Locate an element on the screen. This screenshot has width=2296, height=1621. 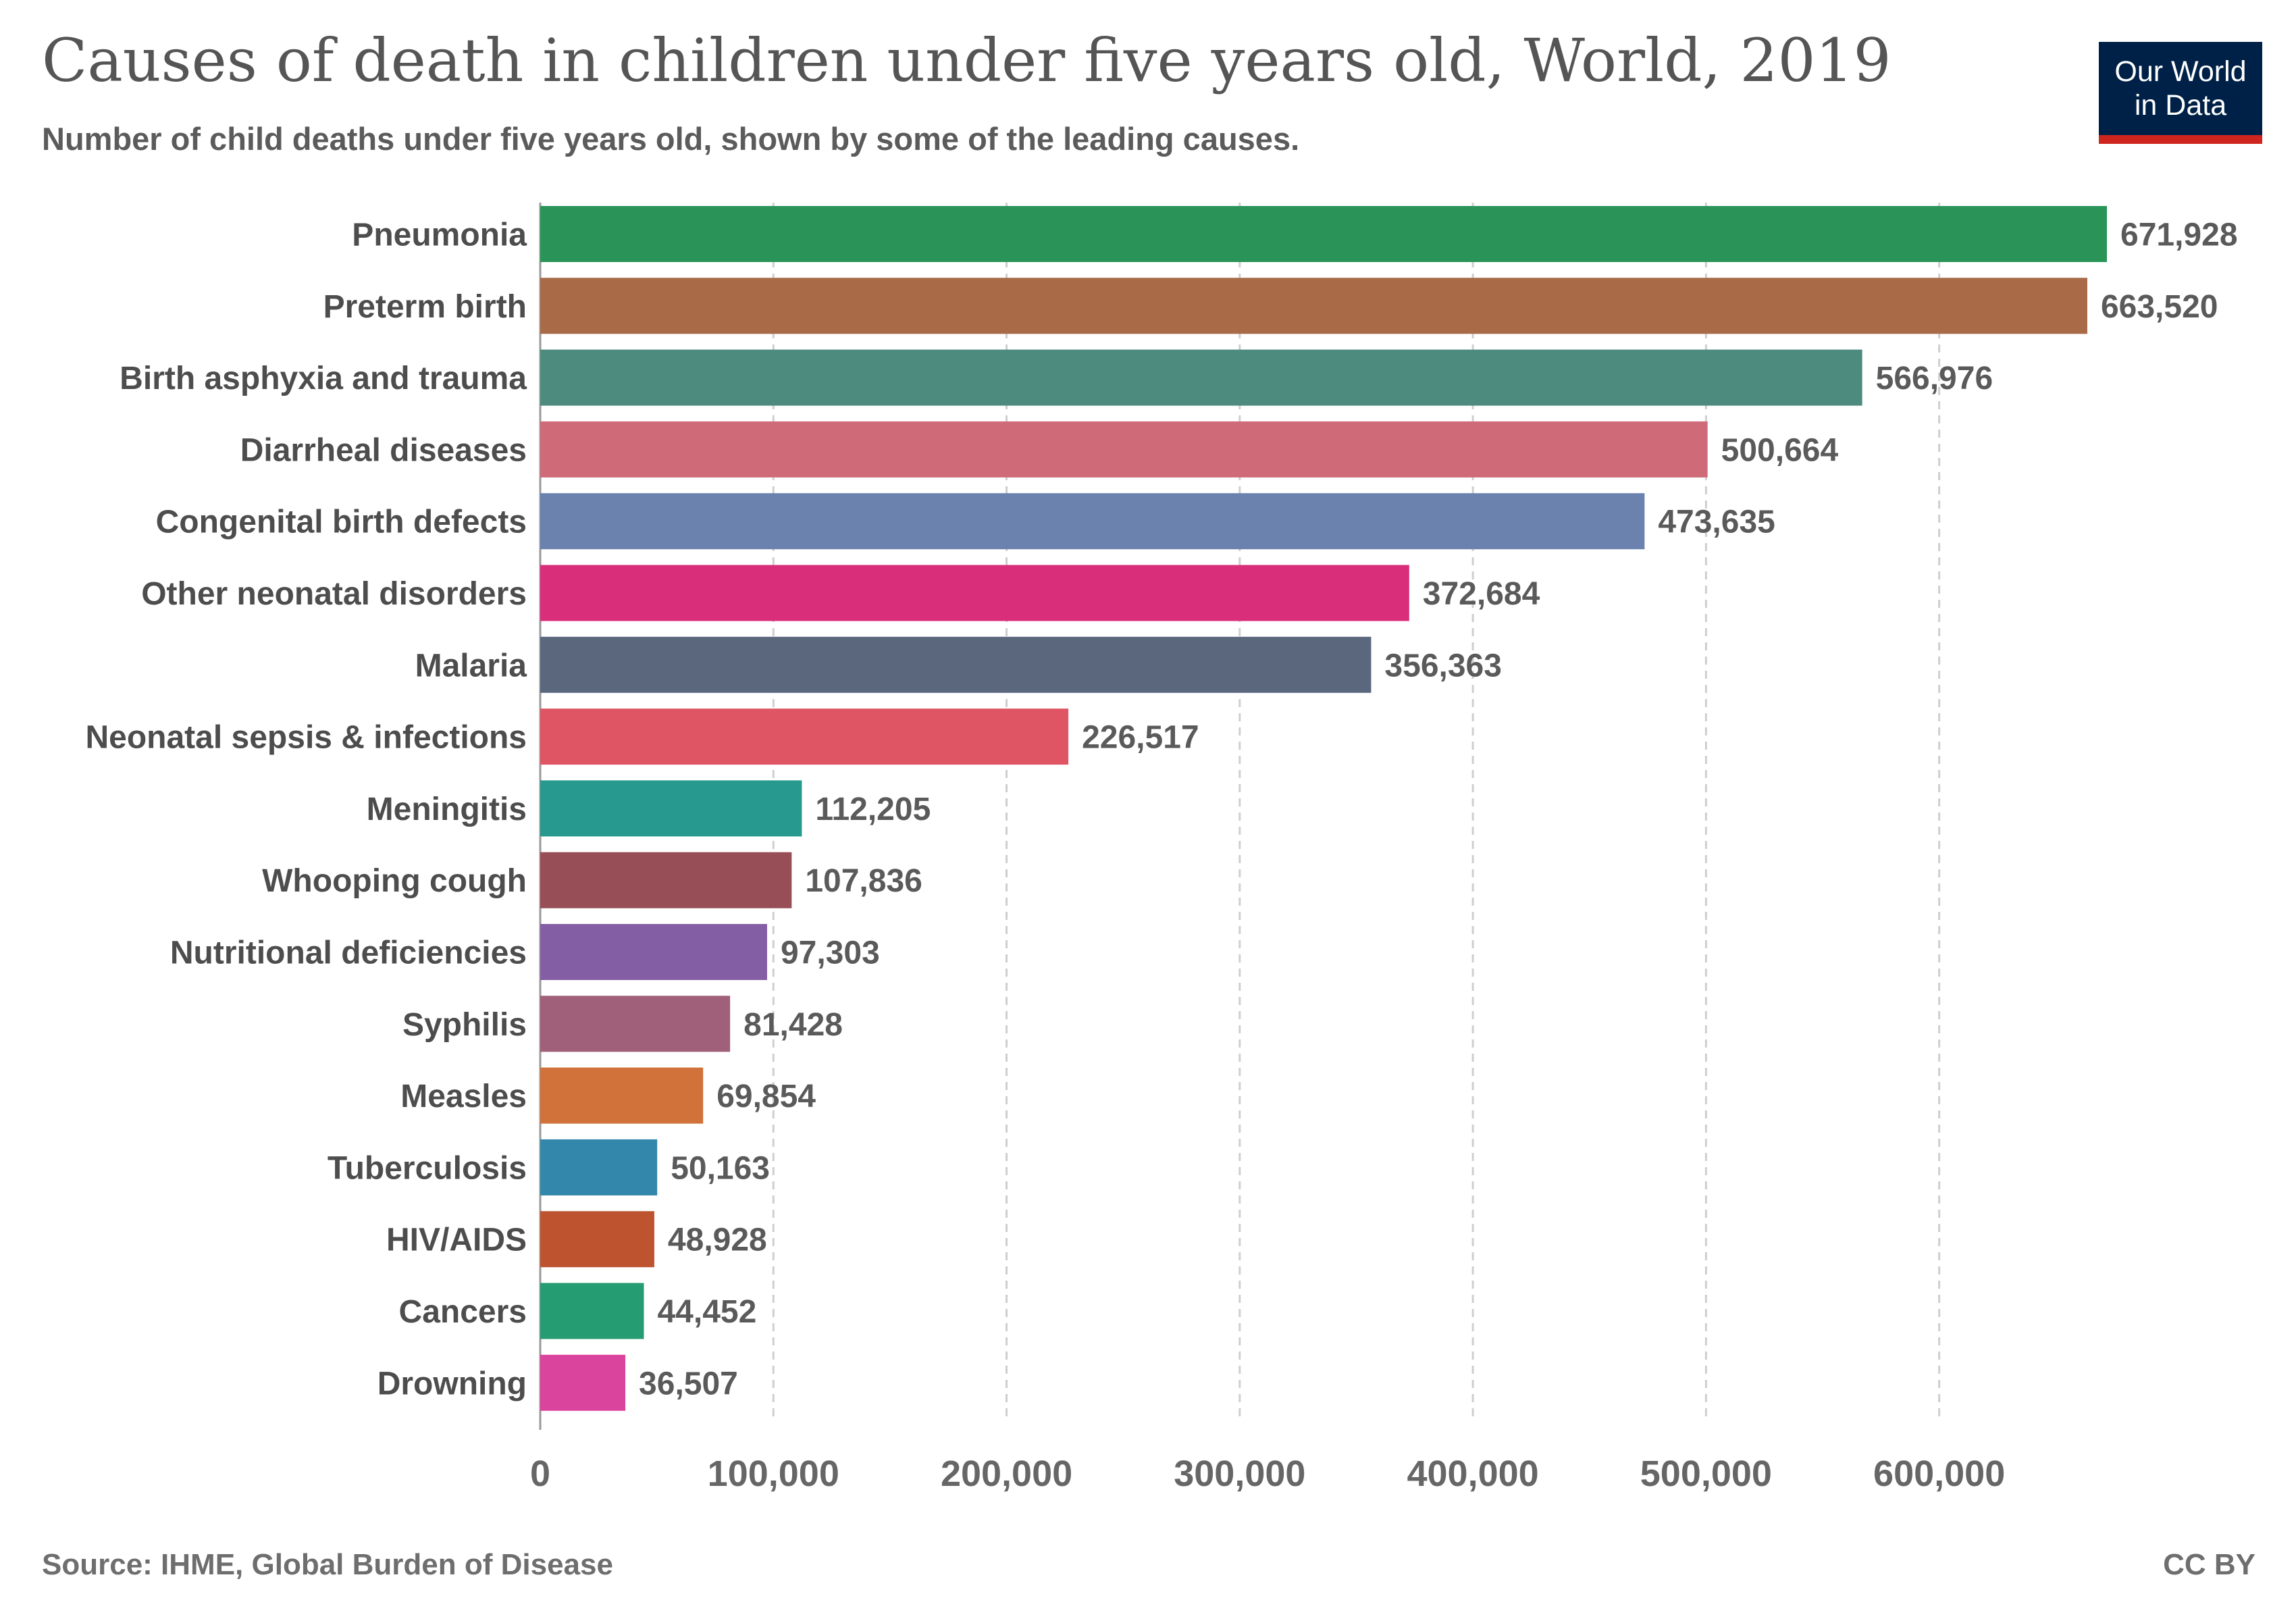
category-label: Cancers is located at coordinates (463, 1312).